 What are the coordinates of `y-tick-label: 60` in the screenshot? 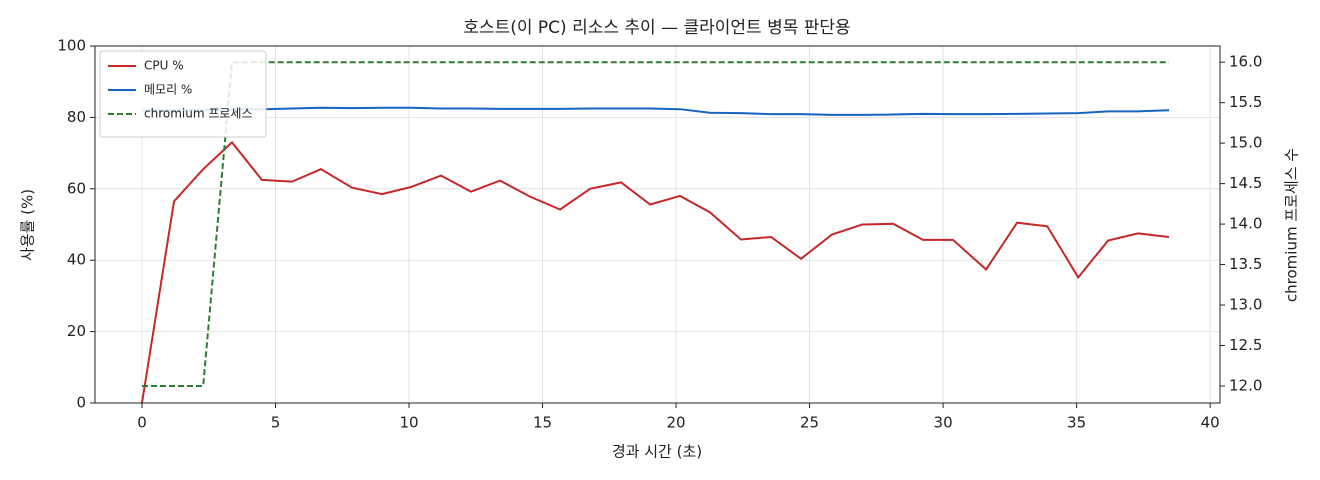 It's located at (76, 188).